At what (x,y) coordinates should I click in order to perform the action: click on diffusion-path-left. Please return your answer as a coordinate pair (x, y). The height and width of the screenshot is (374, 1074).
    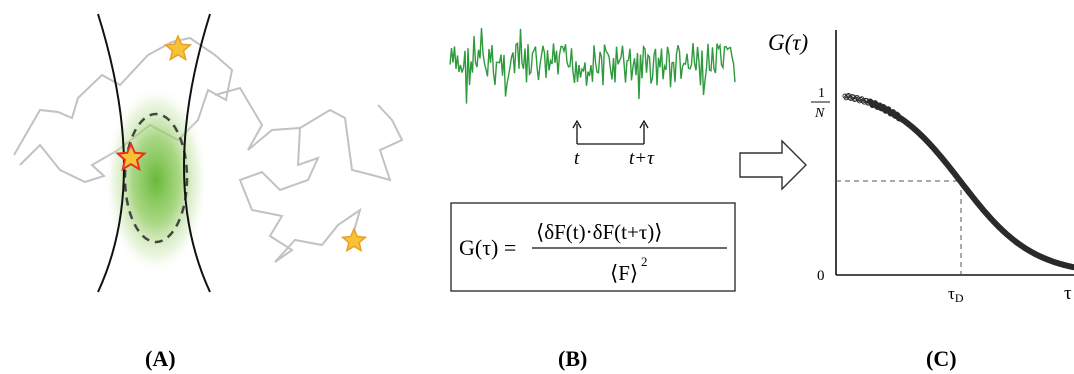
    Looking at the image, I should click on (123, 110).